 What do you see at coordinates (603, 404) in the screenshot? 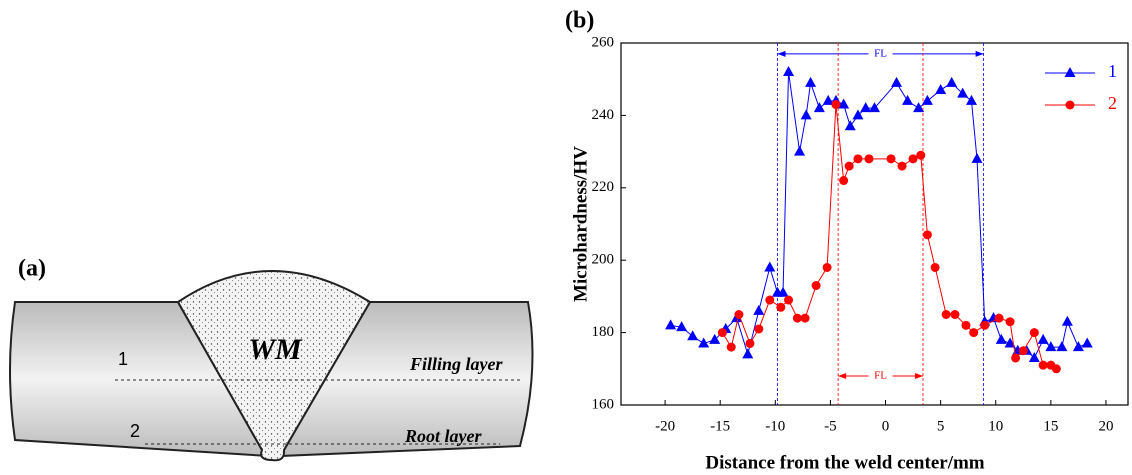
I see `y-tick-label: 160` at bounding box center [603, 404].